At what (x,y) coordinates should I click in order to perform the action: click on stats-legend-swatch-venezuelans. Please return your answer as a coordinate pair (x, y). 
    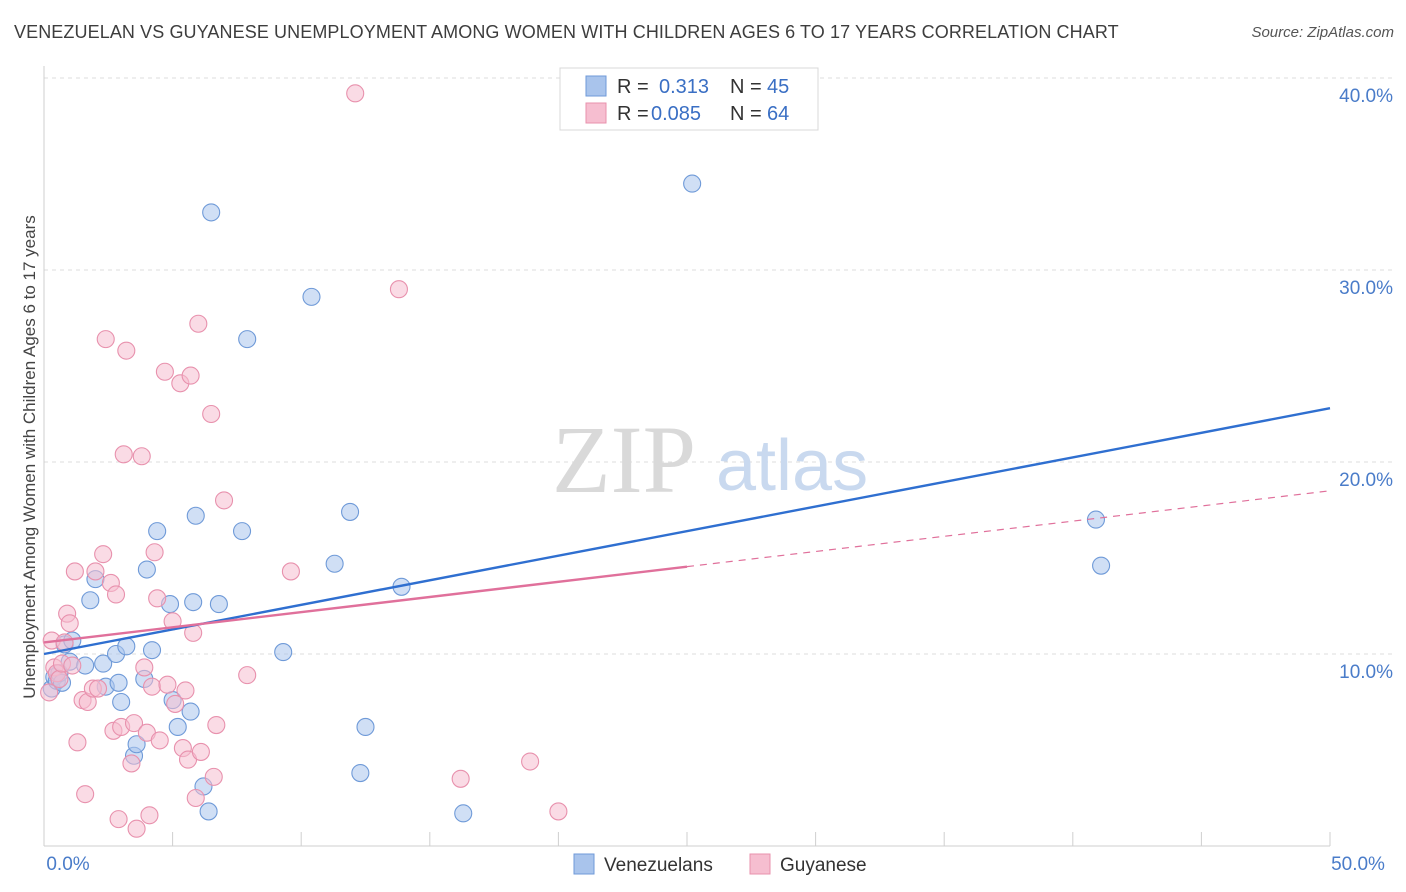
    Looking at the image, I should click on (596, 86).